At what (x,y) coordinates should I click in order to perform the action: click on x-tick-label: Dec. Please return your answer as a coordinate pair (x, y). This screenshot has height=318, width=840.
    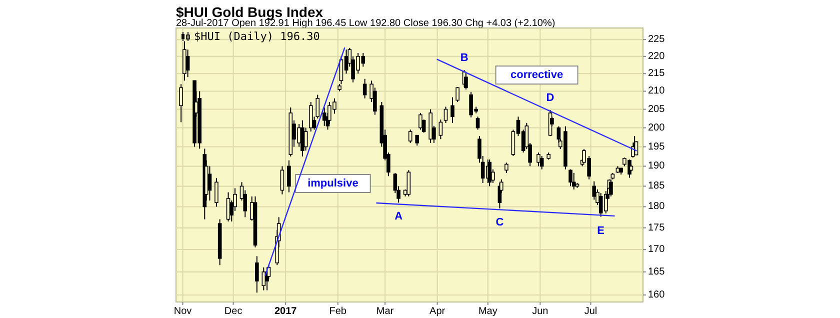
    Looking at the image, I should click on (233, 311).